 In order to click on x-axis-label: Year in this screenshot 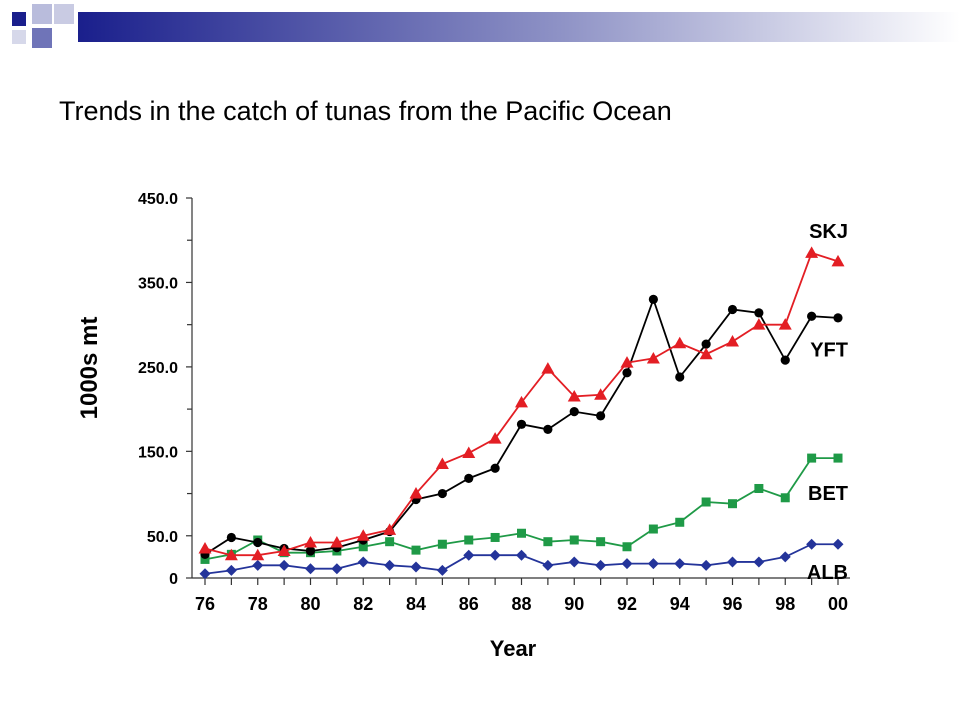, I will do `click(513, 648)`.